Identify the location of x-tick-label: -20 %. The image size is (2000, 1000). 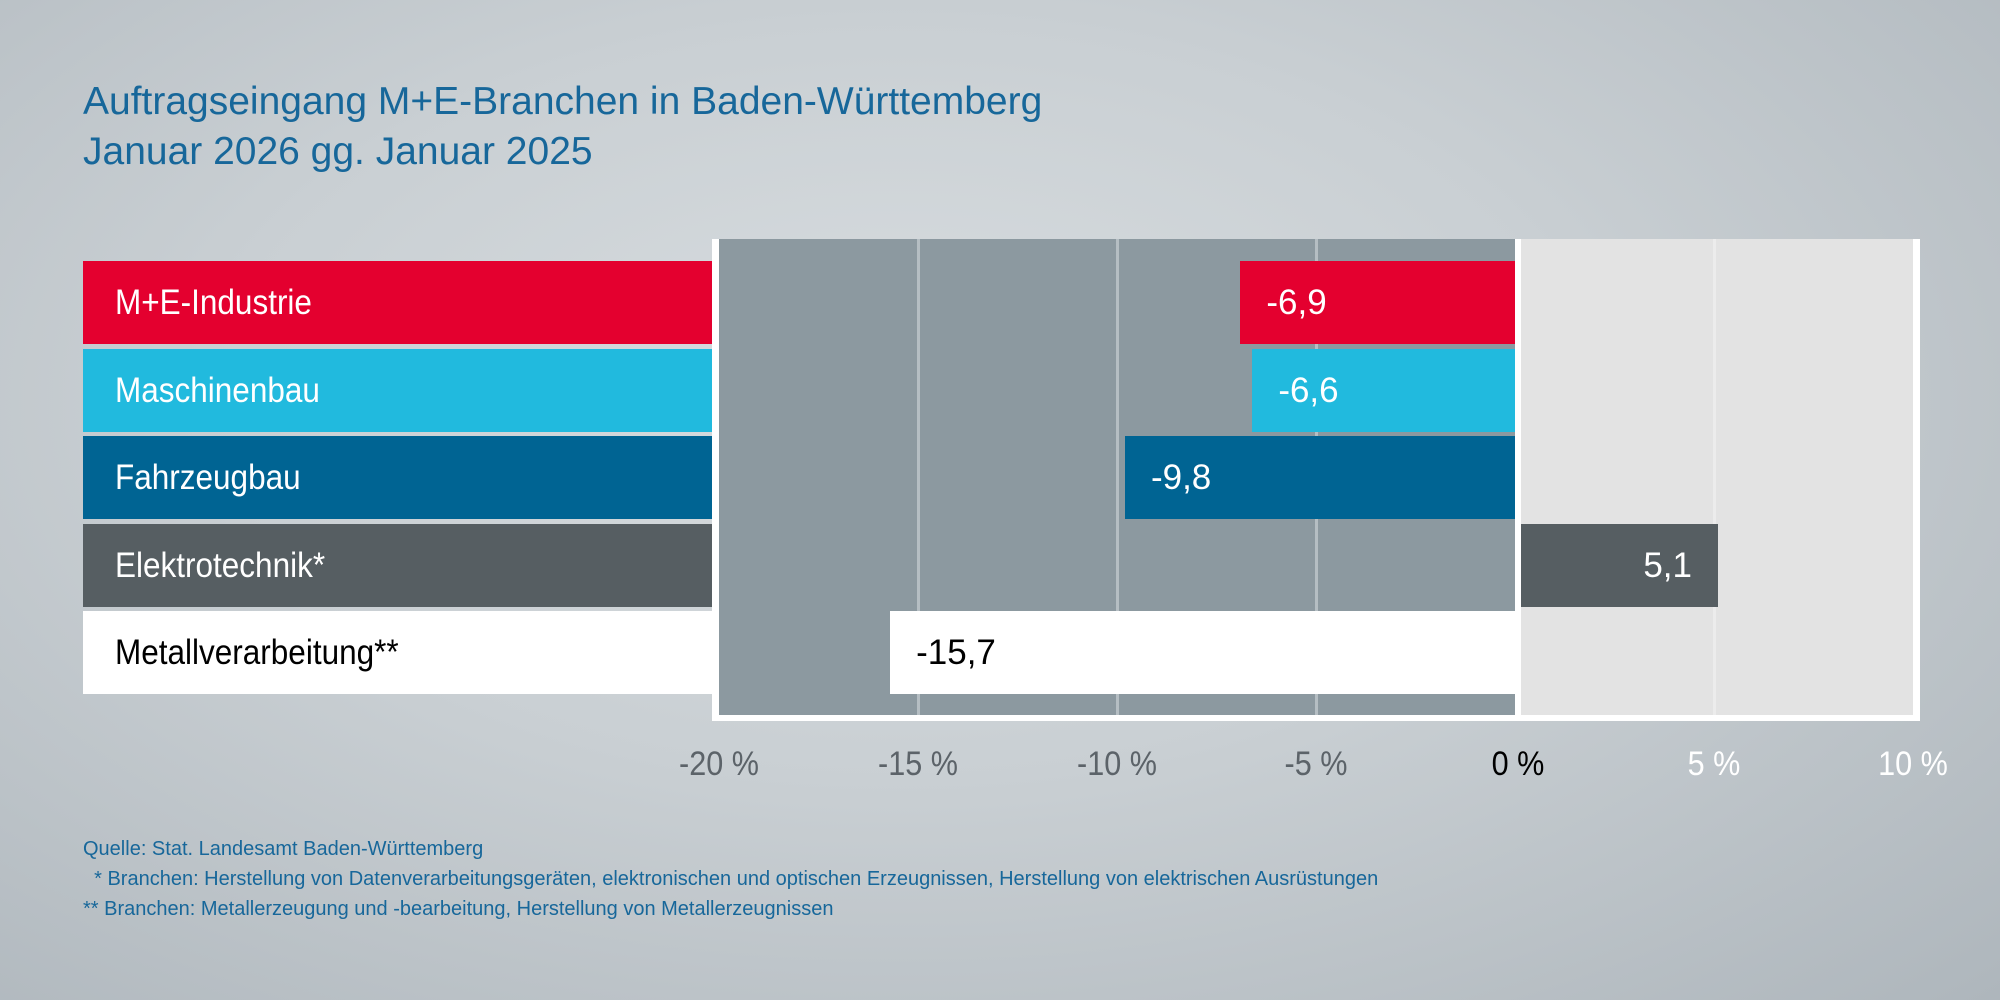
(719, 764).